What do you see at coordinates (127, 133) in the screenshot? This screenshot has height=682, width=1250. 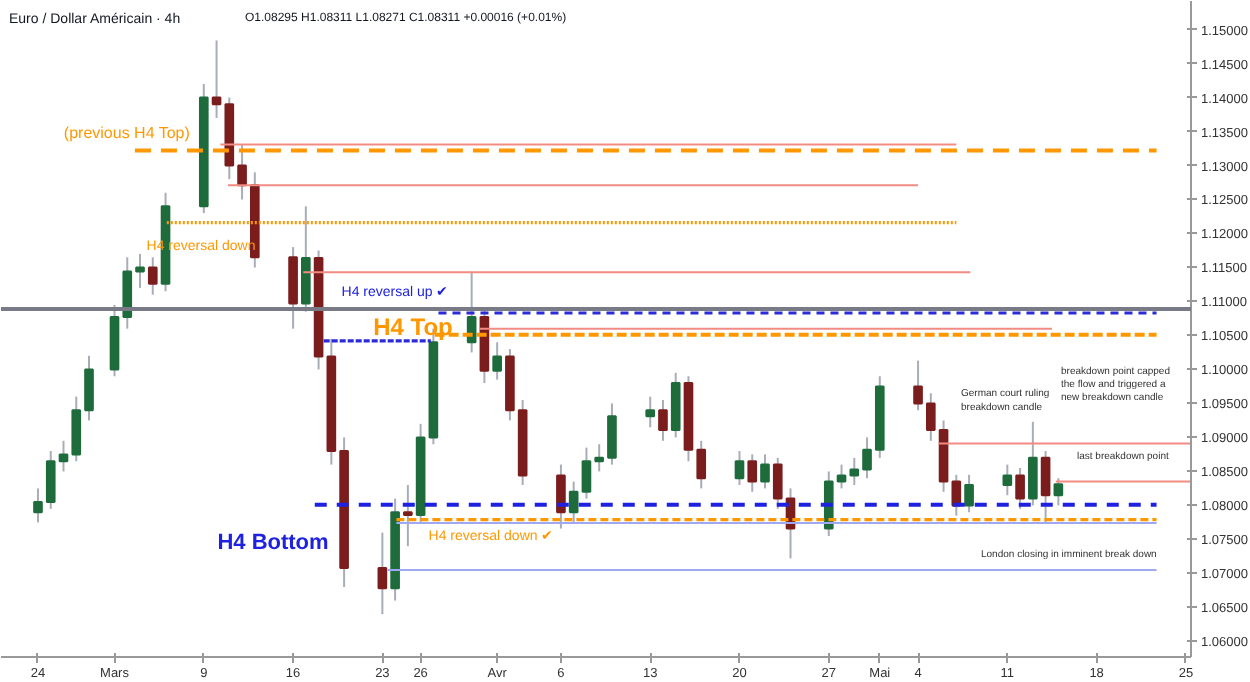 I see `annotation: (previous H4 Top)` at bounding box center [127, 133].